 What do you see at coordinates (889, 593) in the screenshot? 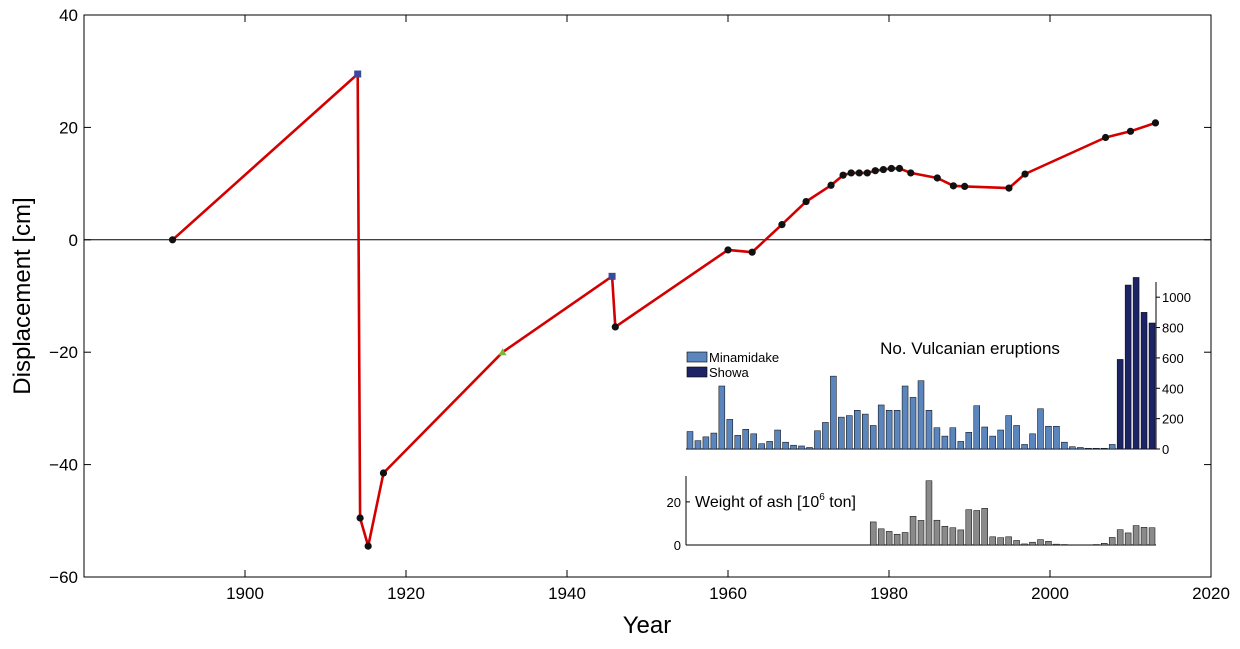
I see `x-tick-label: 1980` at bounding box center [889, 593].